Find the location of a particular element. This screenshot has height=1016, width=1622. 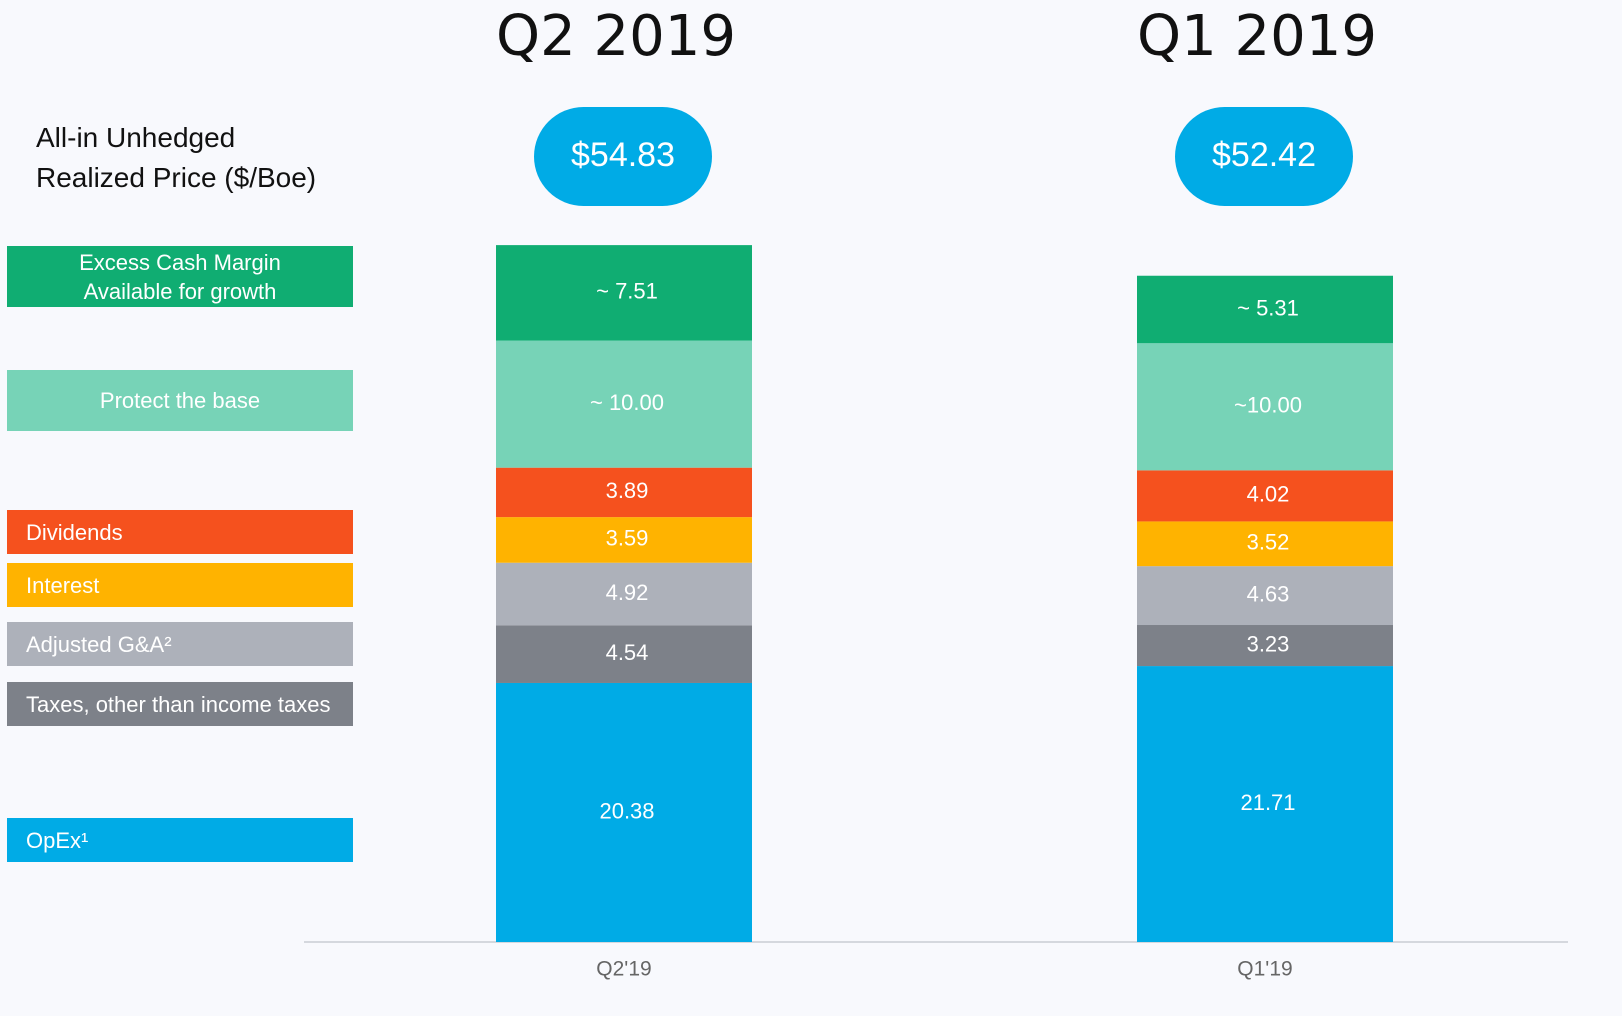

legend-label: Excess Cash Margin Available for growth is located at coordinates (180, 276).